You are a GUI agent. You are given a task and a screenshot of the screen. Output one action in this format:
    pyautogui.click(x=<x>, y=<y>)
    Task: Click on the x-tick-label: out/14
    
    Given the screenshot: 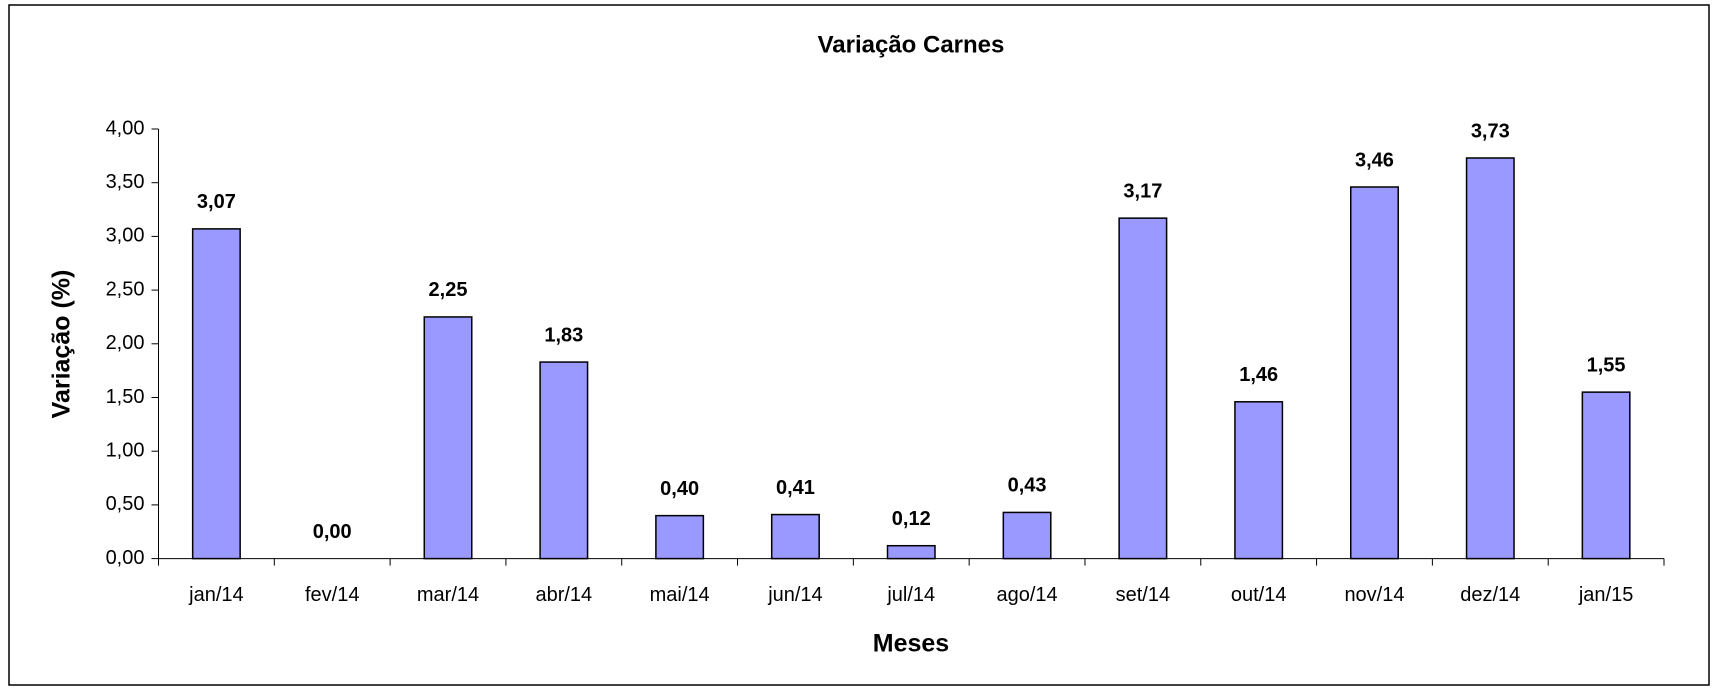 What is the action you would take?
    pyautogui.click(x=1259, y=595)
    